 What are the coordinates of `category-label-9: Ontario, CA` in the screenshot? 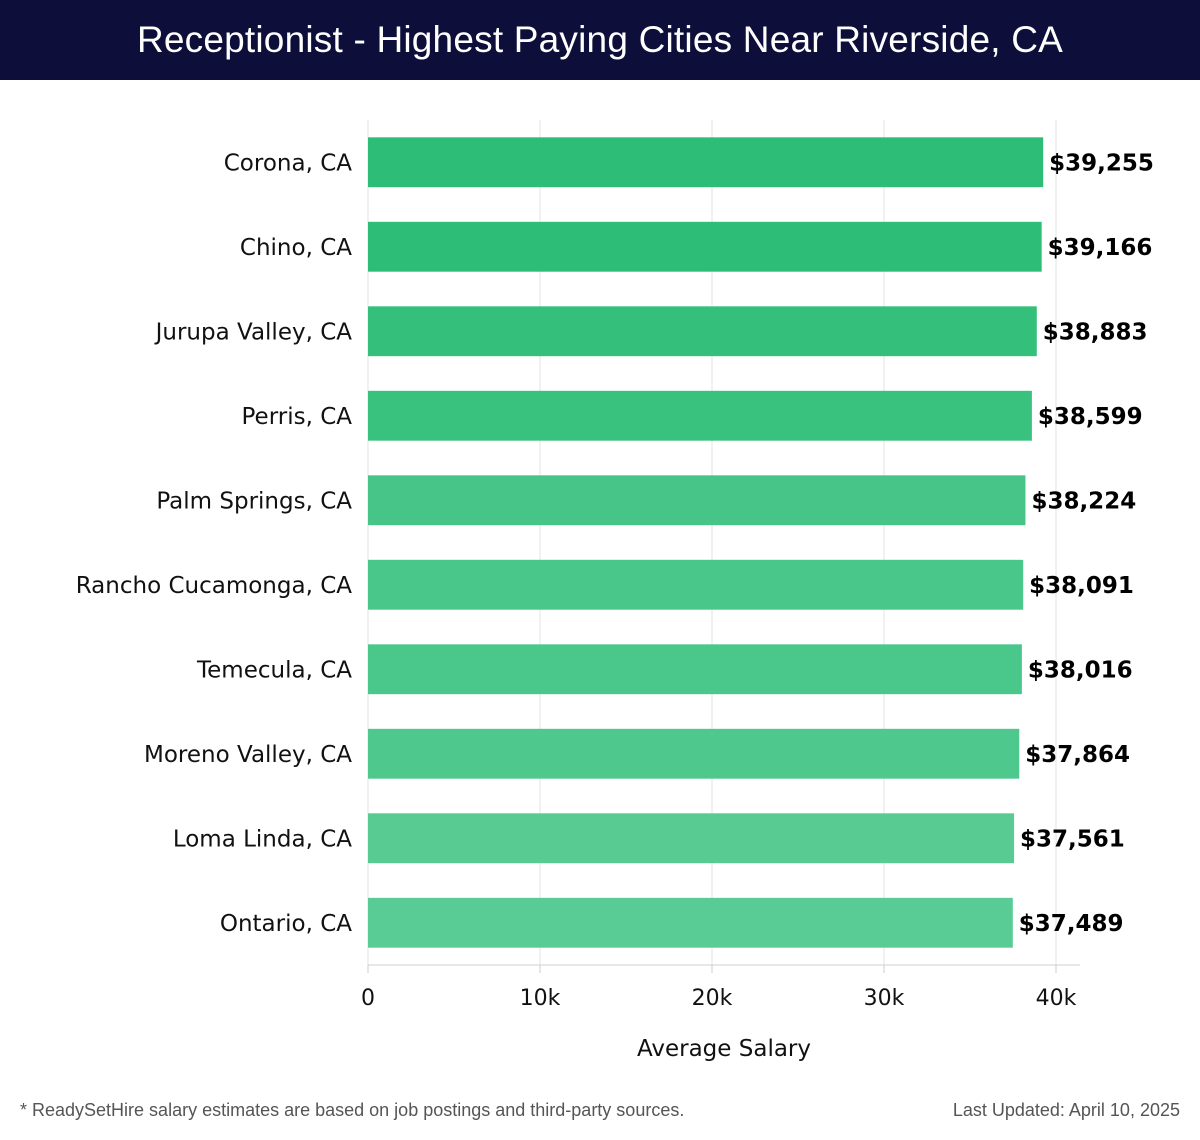 It's located at (286, 924).